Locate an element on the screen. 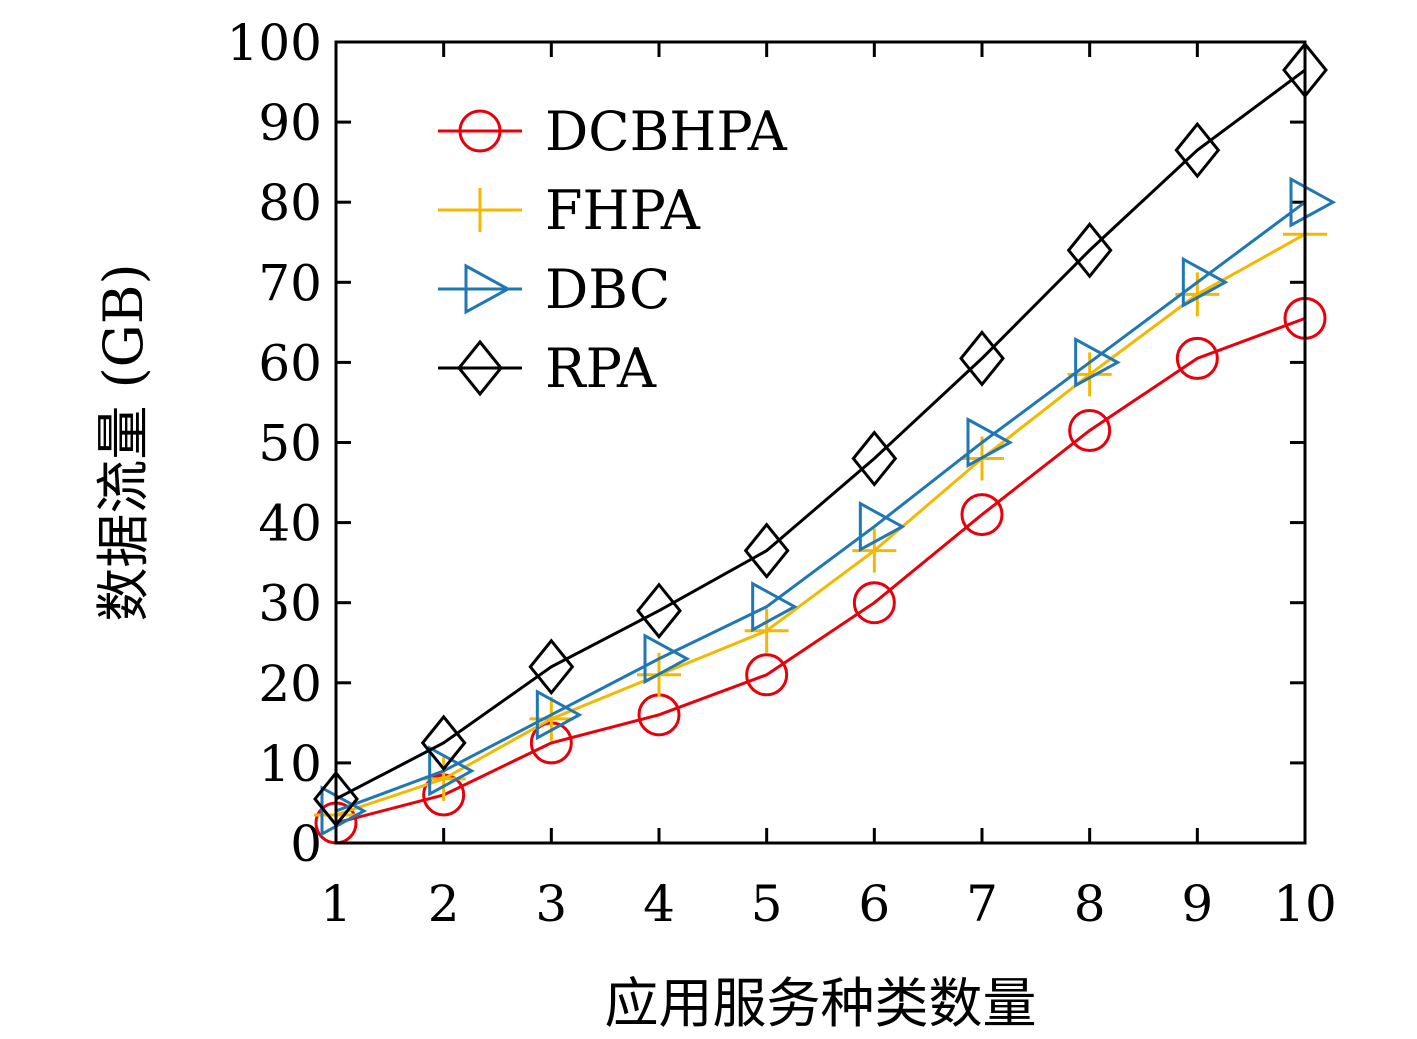 The height and width of the screenshot is (1039, 1417). legend-item: RPA is located at coordinates (547, 368).